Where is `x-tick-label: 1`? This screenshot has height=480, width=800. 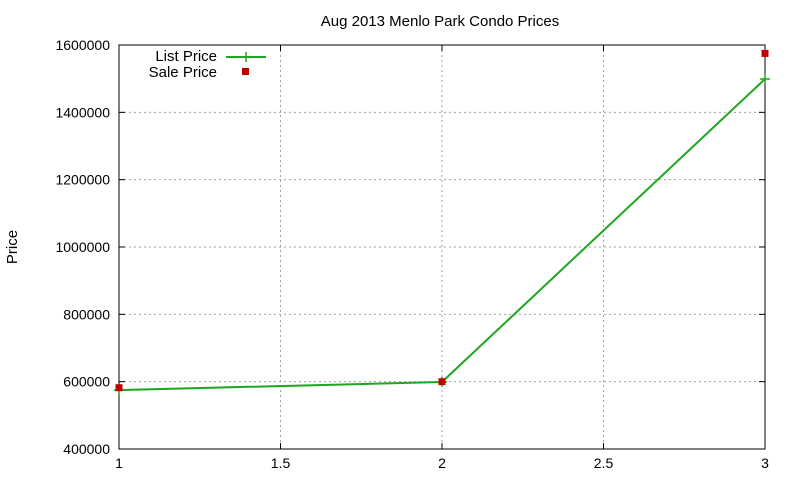
x-tick-label: 1 is located at coordinates (119, 463).